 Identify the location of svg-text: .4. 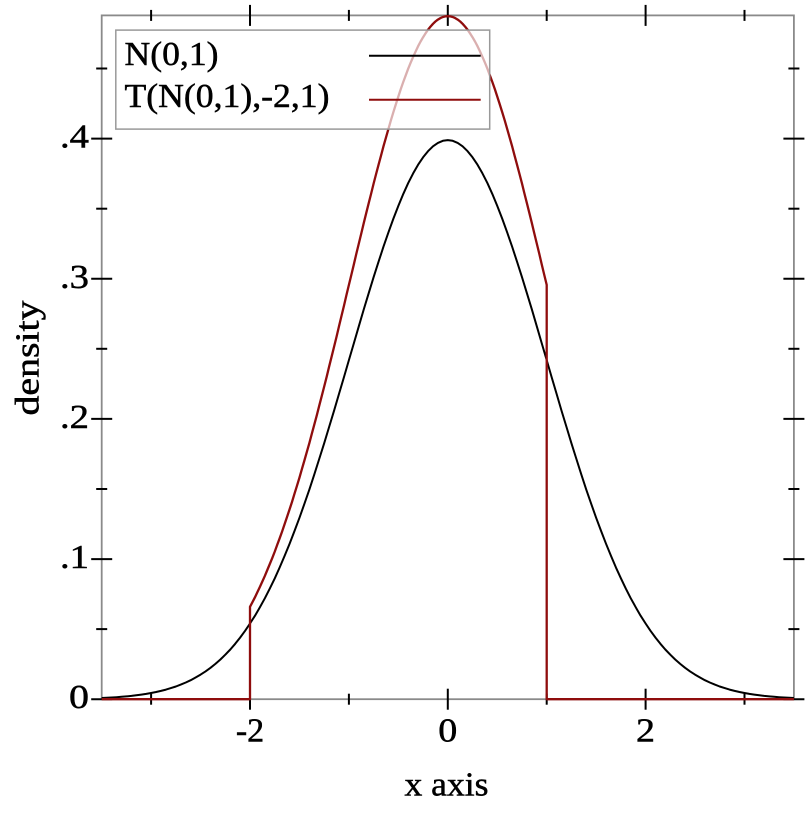
(74, 137).